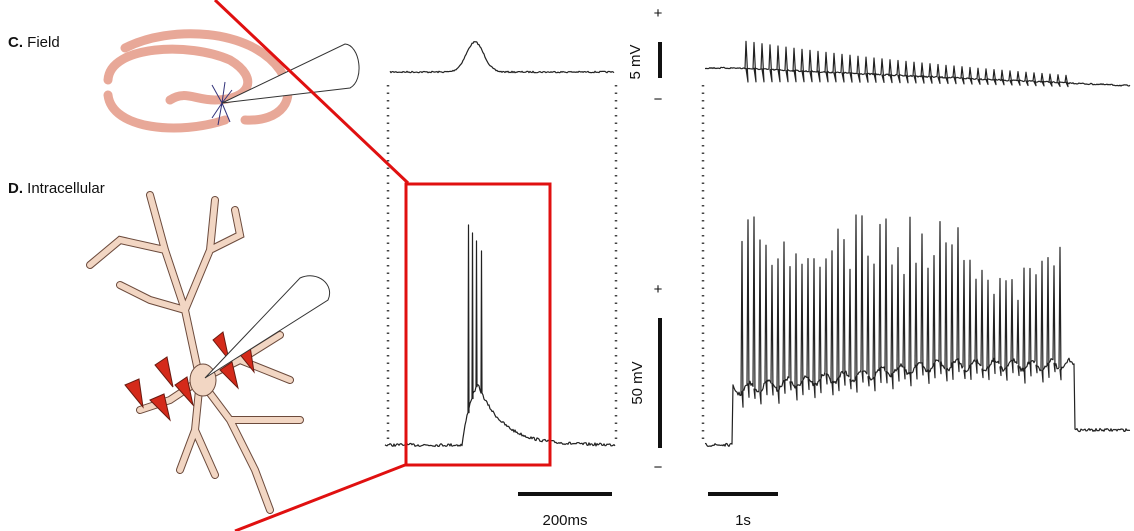 This screenshot has height=531, width=1134. Describe the element at coordinates (198, 81) in the screenshot. I see `hippocampus-drawing` at that location.